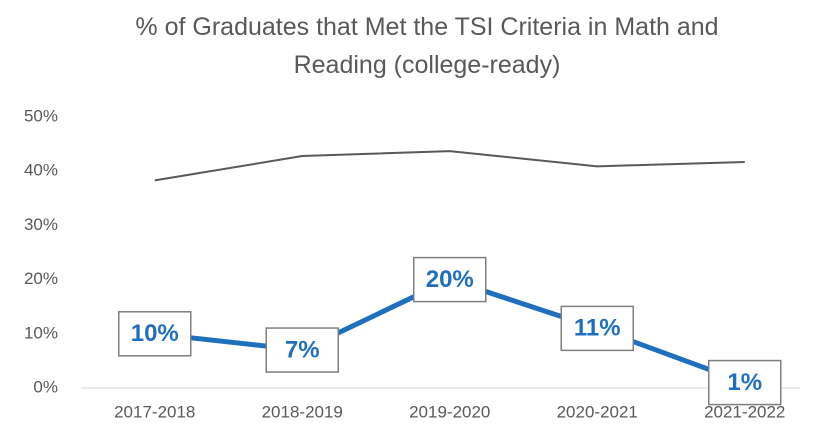  I want to click on x-tick-label: 2021-2022, so click(744, 411).